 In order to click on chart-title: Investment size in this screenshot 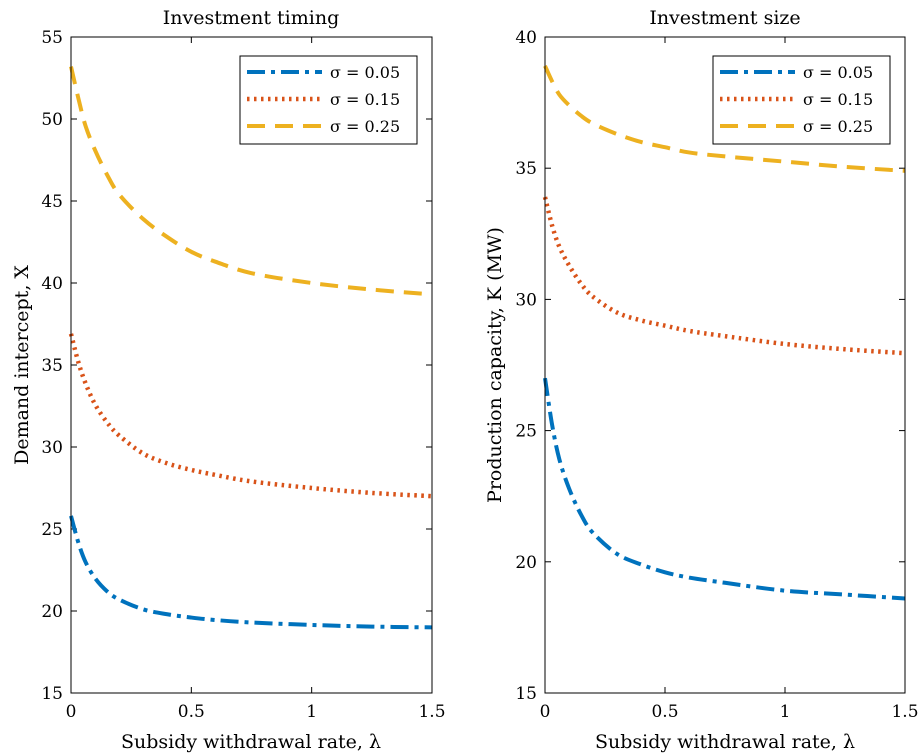, I will do `click(724, 18)`.